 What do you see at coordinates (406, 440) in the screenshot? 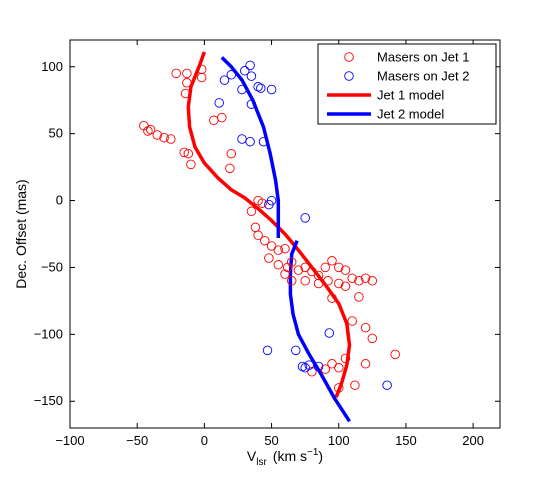
I see `x-tick-label: 150` at bounding box center [406, 440].